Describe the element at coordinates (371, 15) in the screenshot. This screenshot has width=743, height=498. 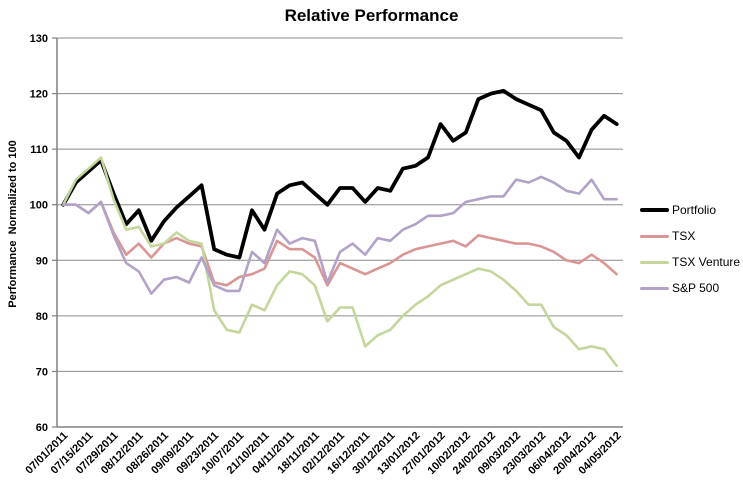
I see `chart-title: Relative Performance` at that location.